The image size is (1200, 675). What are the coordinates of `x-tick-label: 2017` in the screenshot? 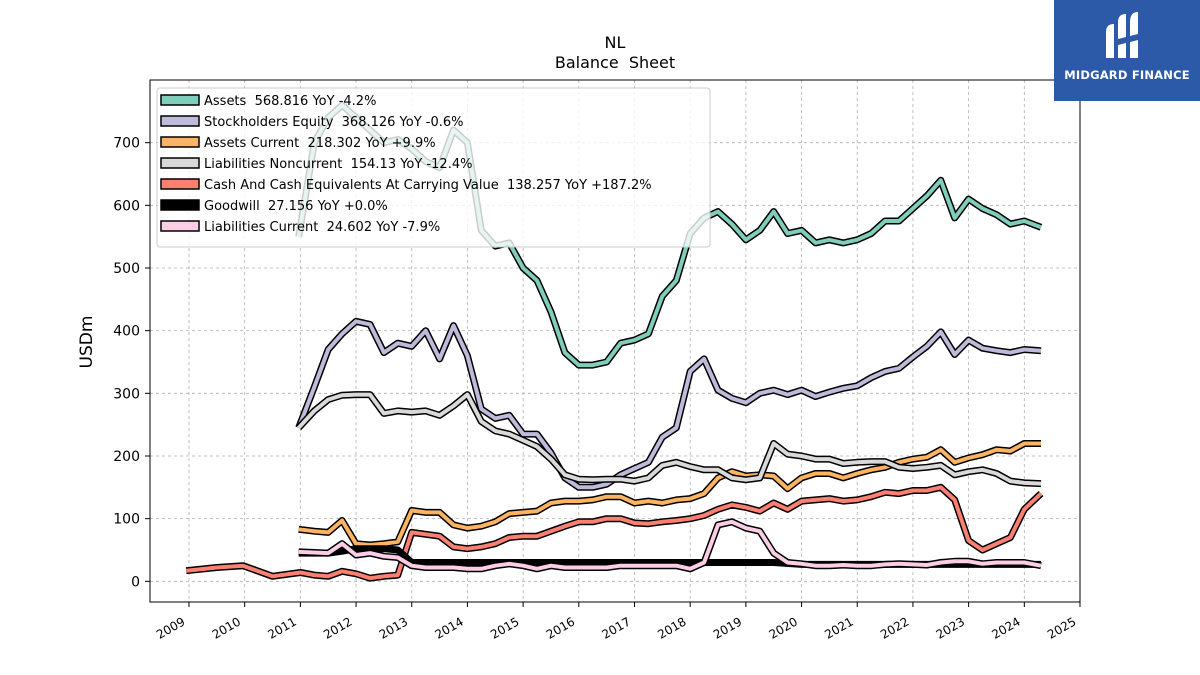 It's located at (616, 627).